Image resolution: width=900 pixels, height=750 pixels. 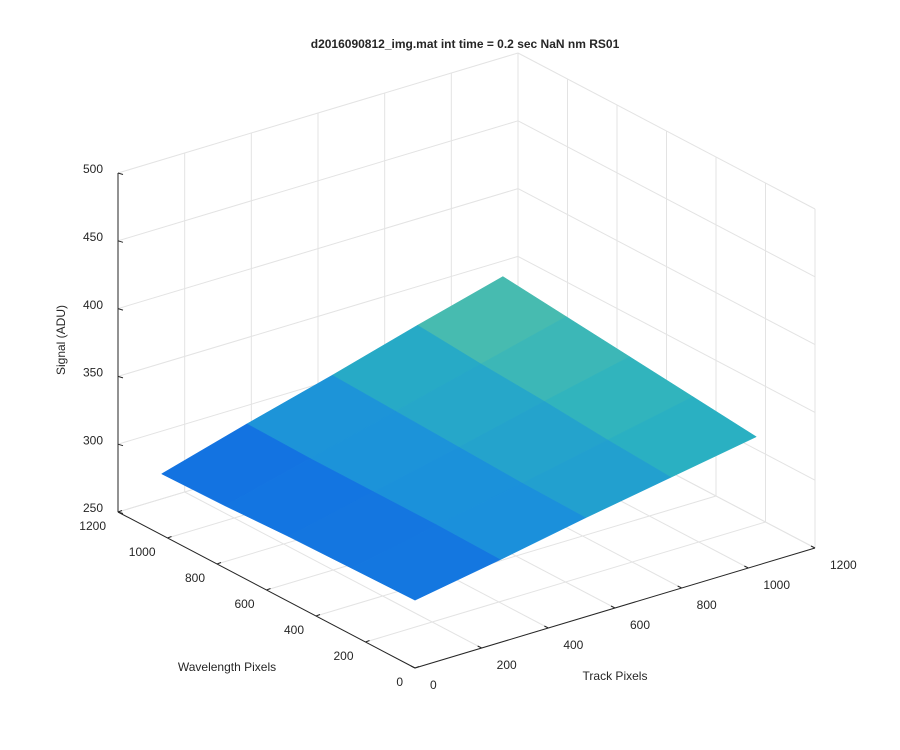 What do you see at coordinates (93, 373) in the screenshot?
I see `z-tick-label: 350` at bounding box center [93, 373].